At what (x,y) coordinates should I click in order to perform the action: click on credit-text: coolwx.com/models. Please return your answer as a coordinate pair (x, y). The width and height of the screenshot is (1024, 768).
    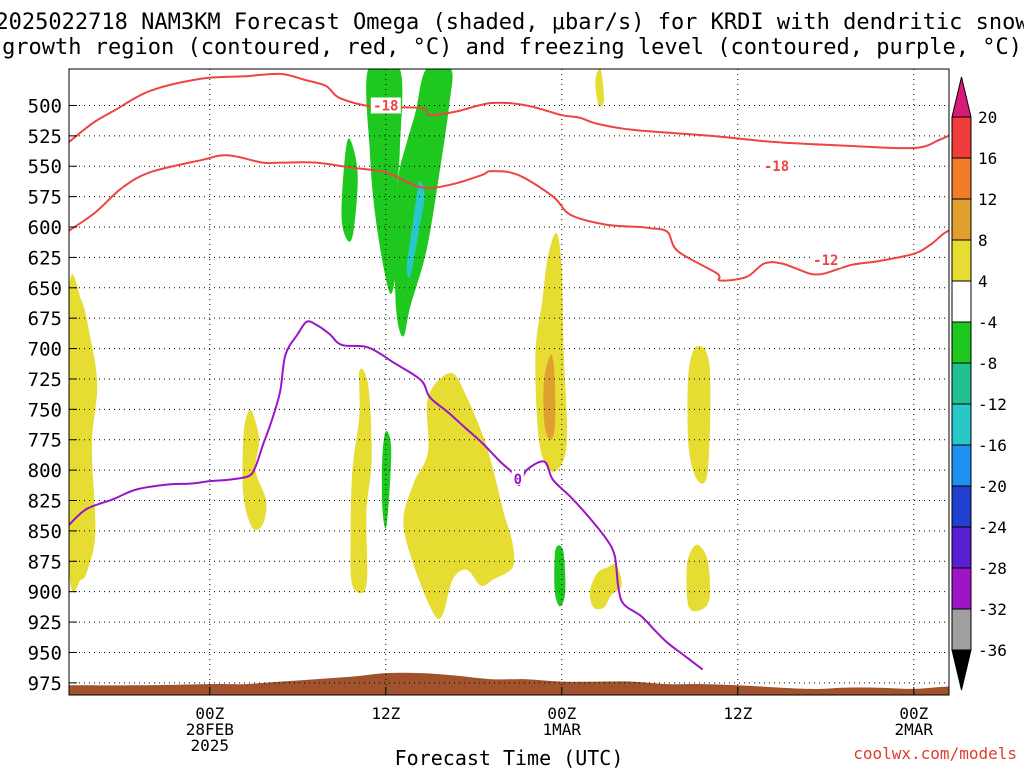
    Looking at the image, I should click on (935, 753).